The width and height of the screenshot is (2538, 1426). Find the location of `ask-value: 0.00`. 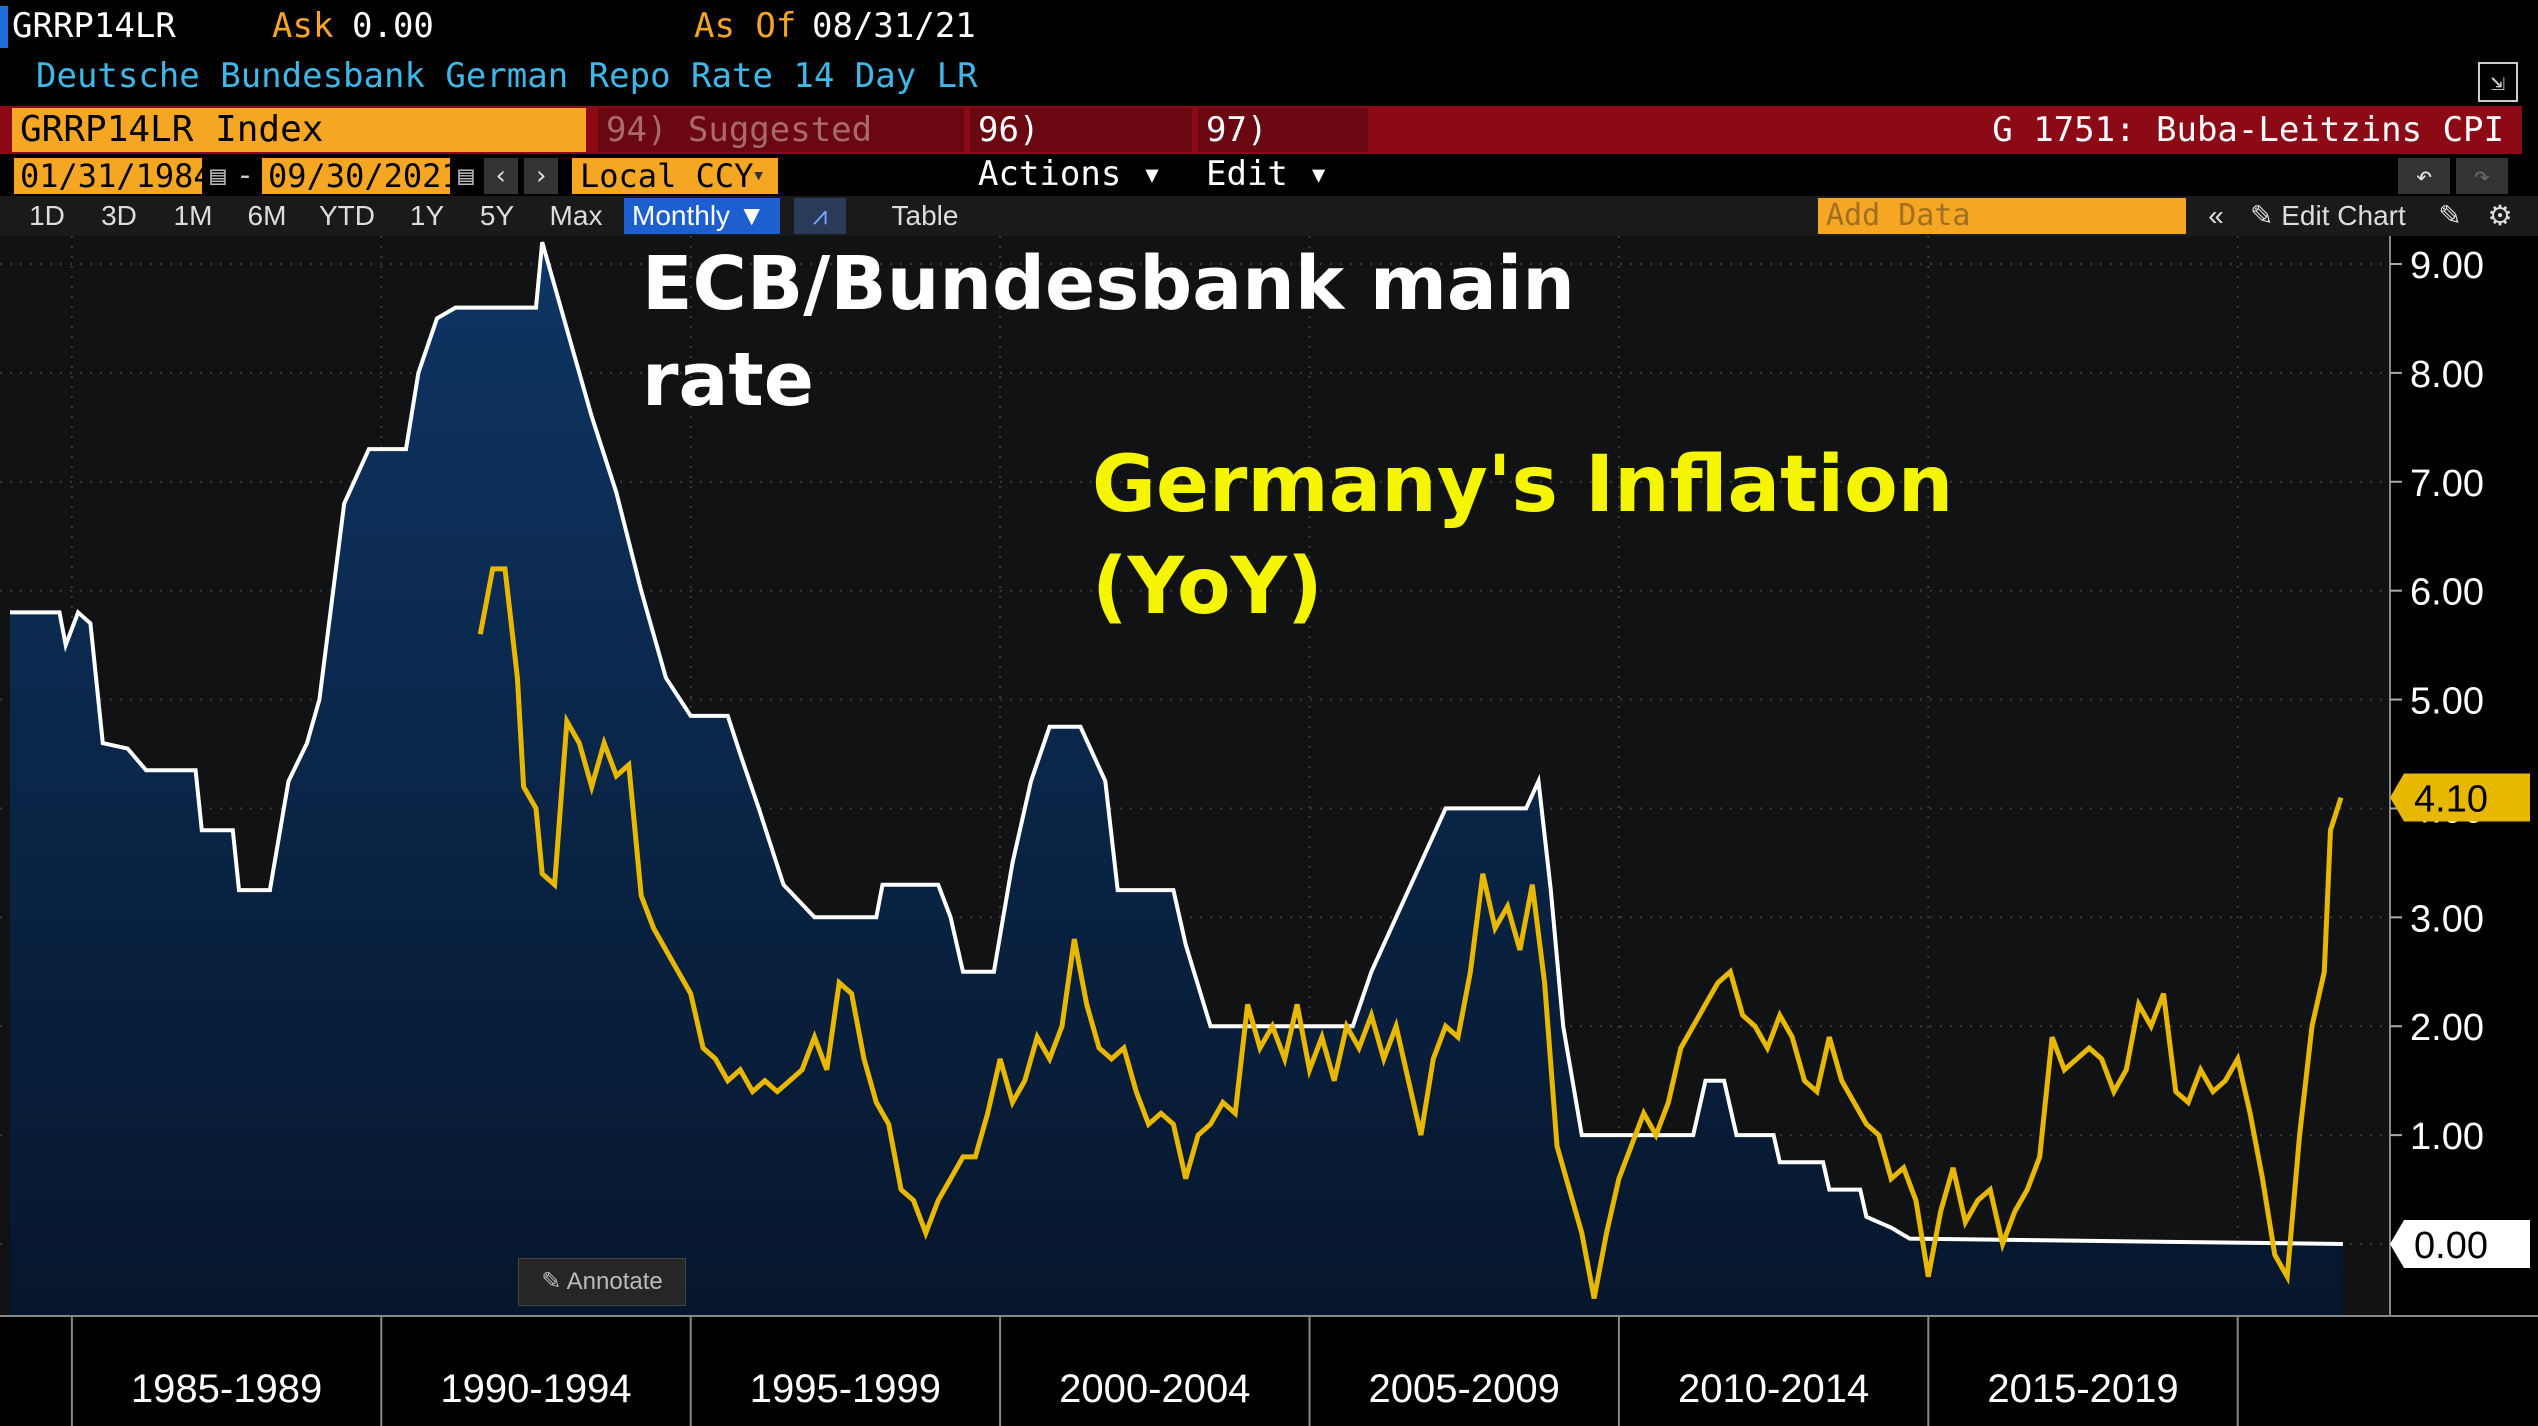

ask-value: 0.00 is located at coordinates (393, 26).